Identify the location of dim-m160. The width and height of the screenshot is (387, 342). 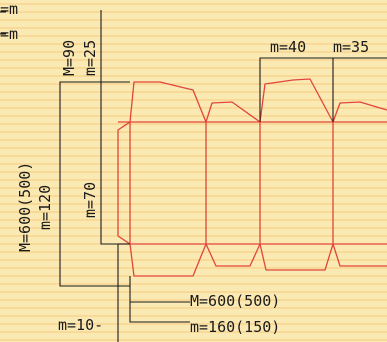
(159, 299).